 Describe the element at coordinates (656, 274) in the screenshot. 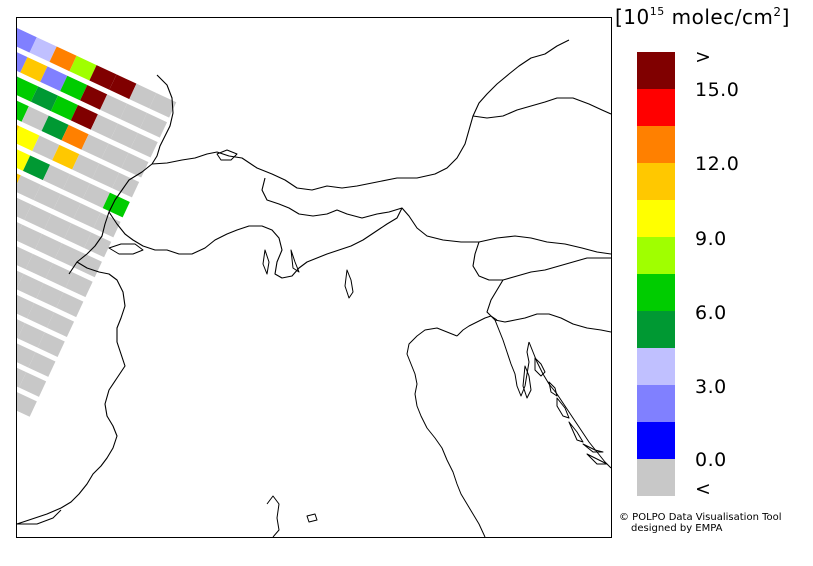

I see `color-legend` at that location.